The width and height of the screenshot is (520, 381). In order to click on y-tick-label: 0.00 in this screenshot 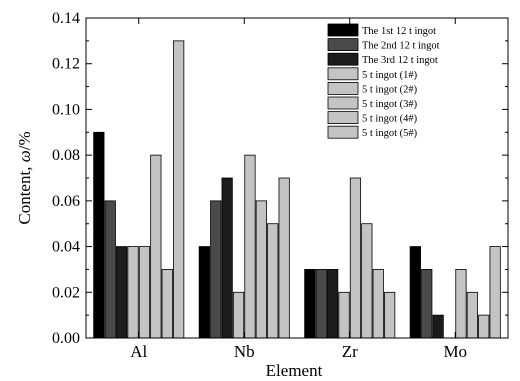, I will do `click(66, 338)`.